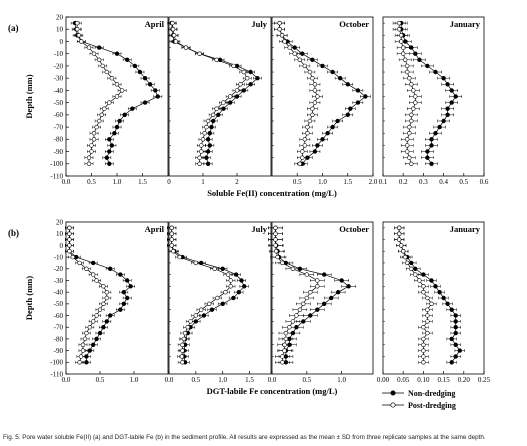  What do you see at coordinates (142, 182) in the screenshot?
I see `x-tick-label-a-april: 1.5` at bounding box center [142, 182].